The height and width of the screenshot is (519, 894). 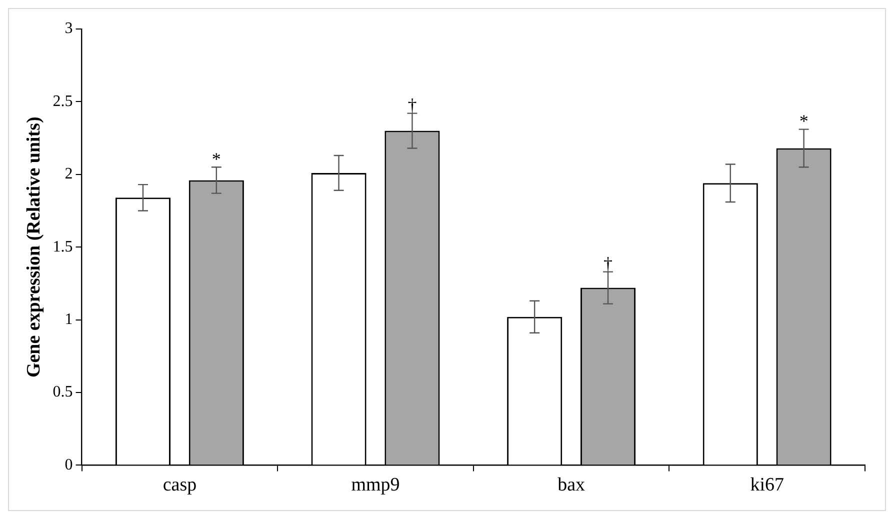 I want to click on y-tick-label: 3, so click(x=68, y=29).